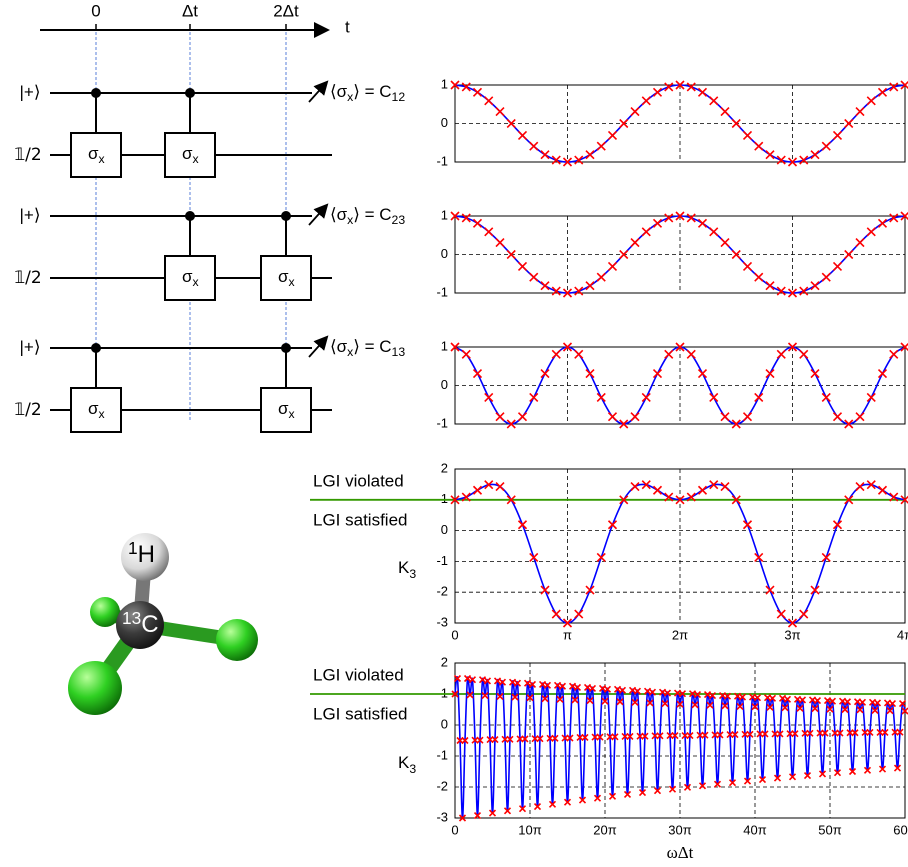 The width and height of the screenshot is (908, 867). What do you see at coordinates (399, 97) in the screenshot?
I see `measure-label-part: 12` at bounding box center [399, 97].